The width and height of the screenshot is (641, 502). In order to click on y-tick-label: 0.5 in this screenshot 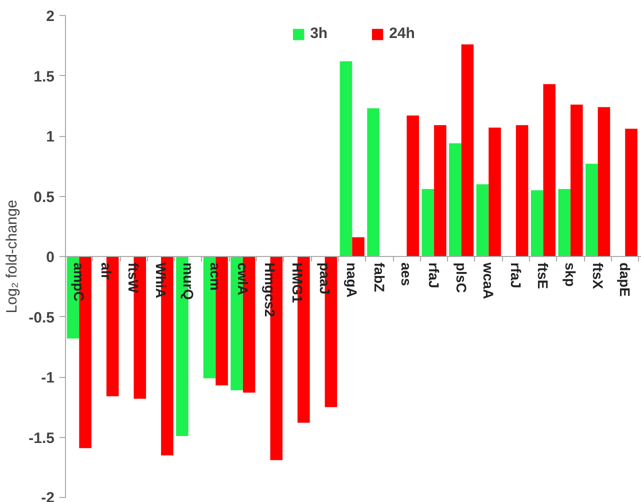, I will do `click(44, 197)`.